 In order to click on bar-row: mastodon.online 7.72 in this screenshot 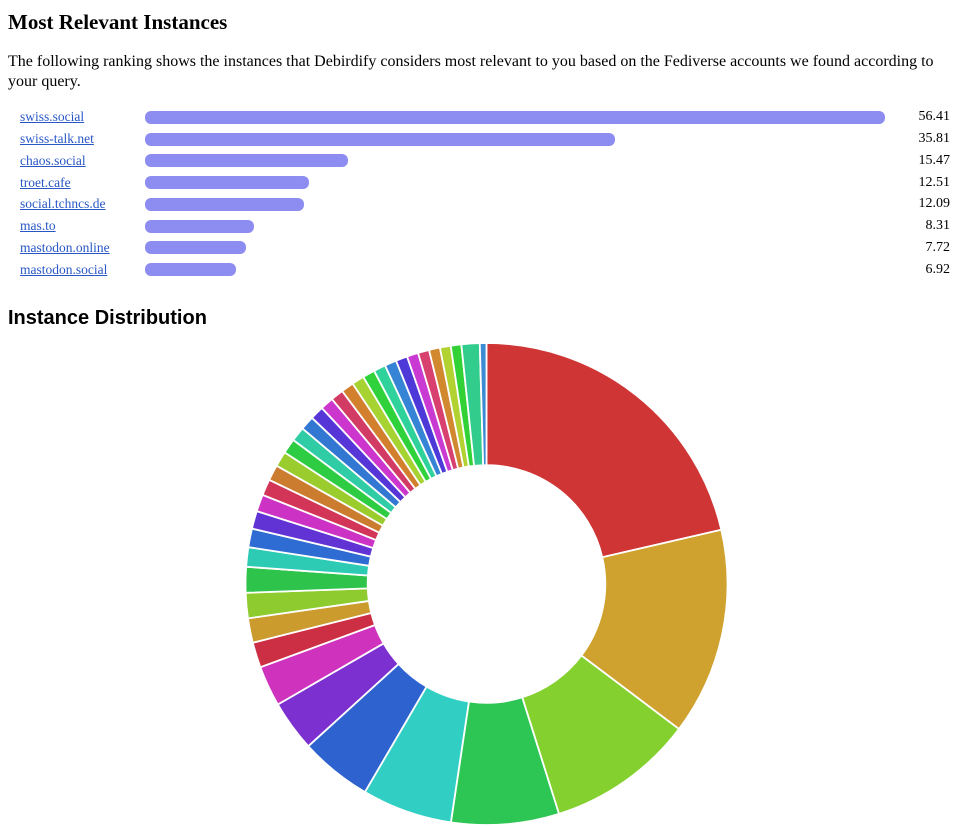, I will do `click(496, 248)`.